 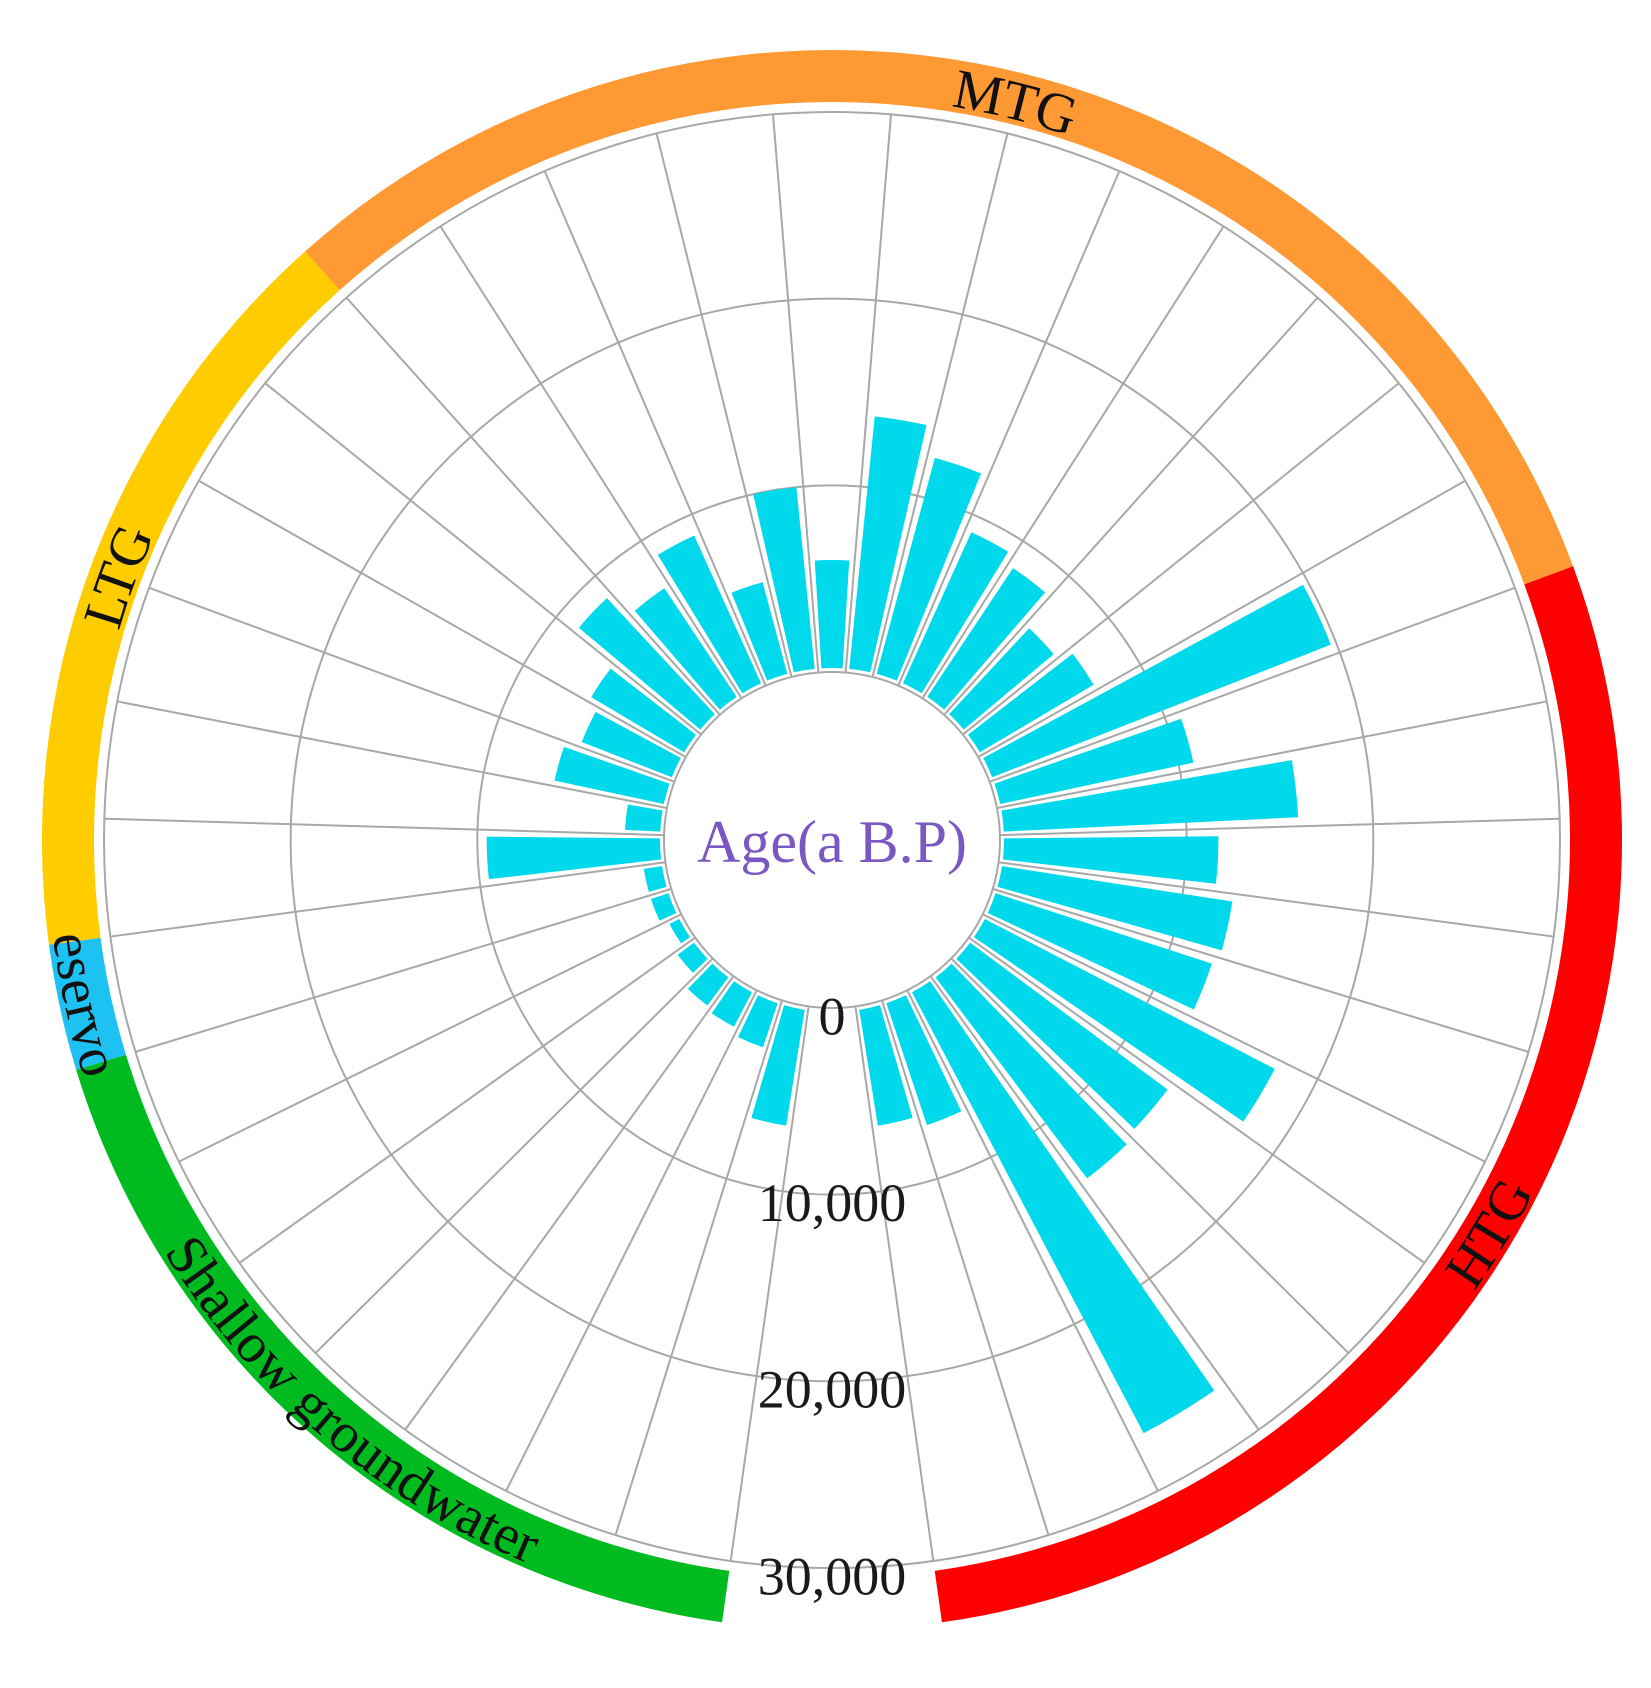 What do you see at coordinates (351, 1400) in the screenshot?
I see `group-label-shallow-groundwater: Shallow groundwater` at bounding box center [351, 1400].